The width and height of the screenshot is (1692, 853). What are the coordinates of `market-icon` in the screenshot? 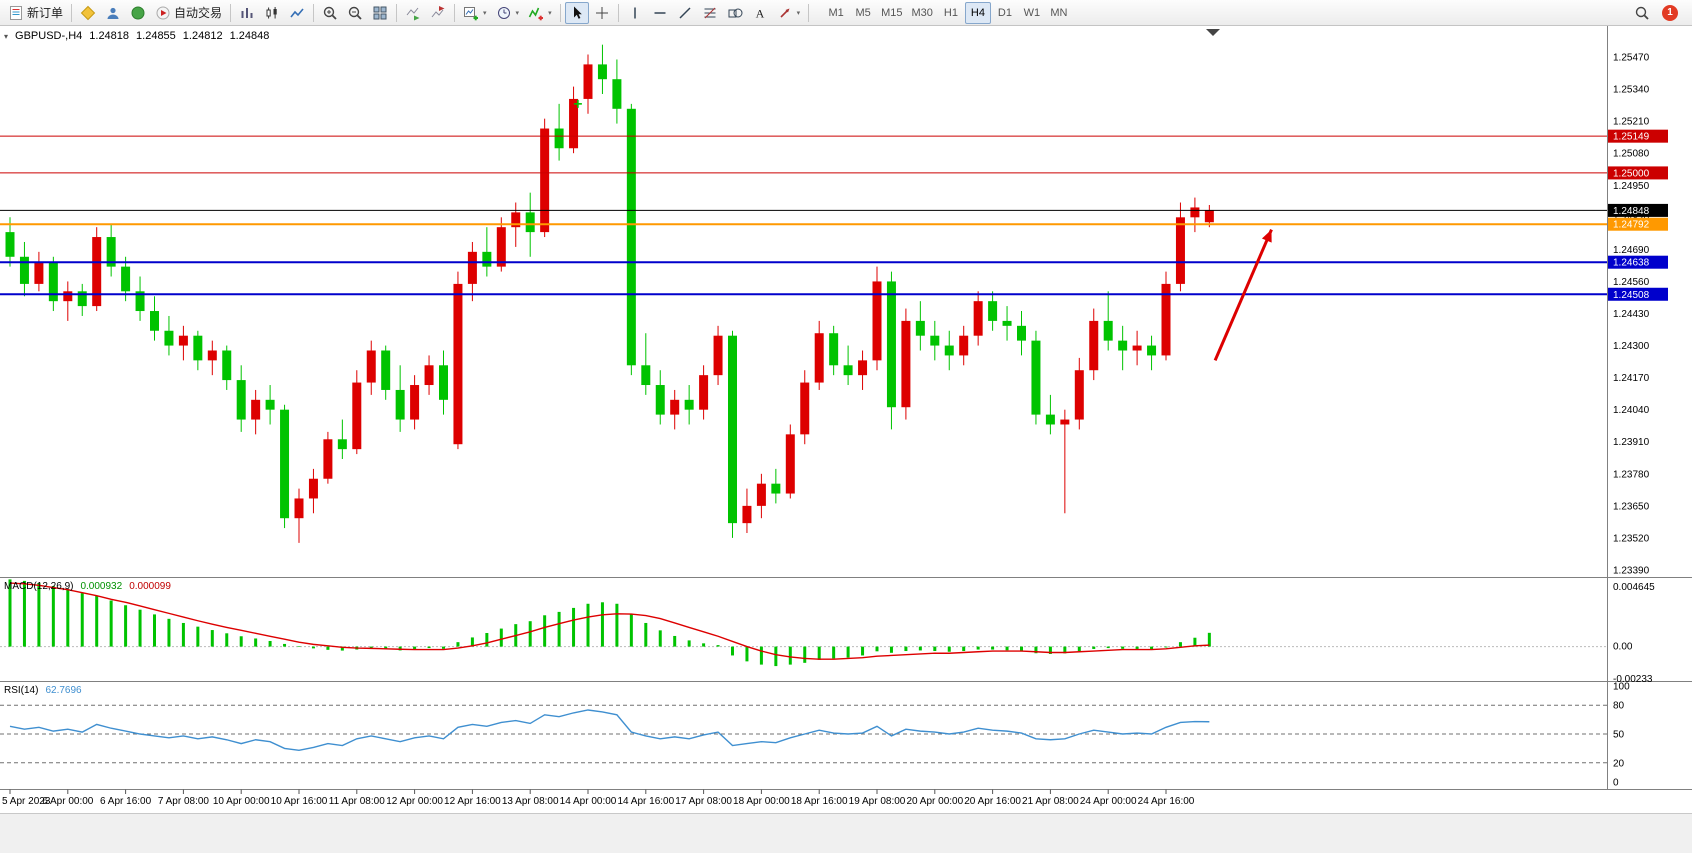 It's located at (138, 12).